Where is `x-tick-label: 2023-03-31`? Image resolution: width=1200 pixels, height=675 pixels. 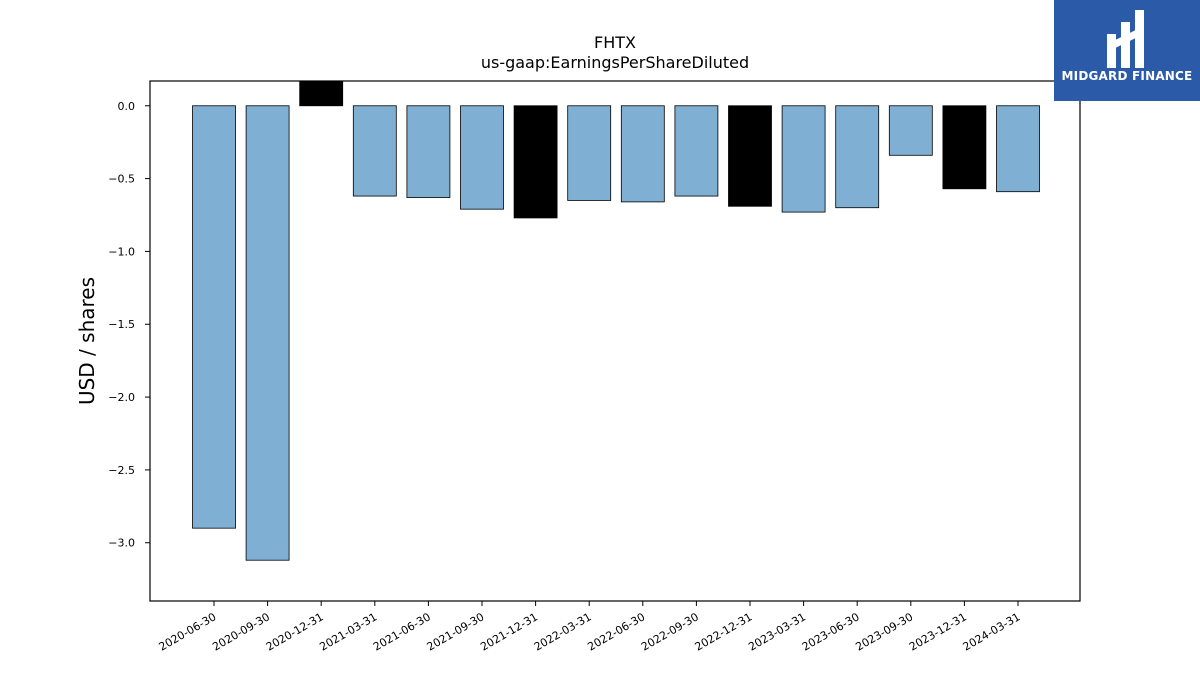 x-tick-label: 2023-03-31 is located at coordinates (777, 631).